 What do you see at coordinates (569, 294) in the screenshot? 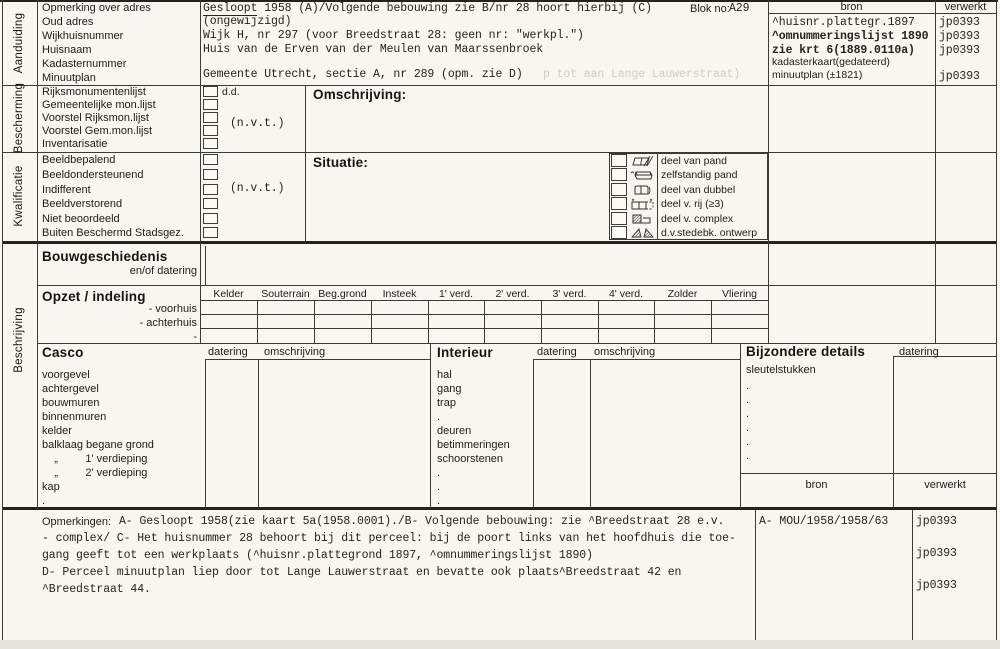
I see `opzet-col-3-verd: 3' verd.` at bounding box center [569, 294].